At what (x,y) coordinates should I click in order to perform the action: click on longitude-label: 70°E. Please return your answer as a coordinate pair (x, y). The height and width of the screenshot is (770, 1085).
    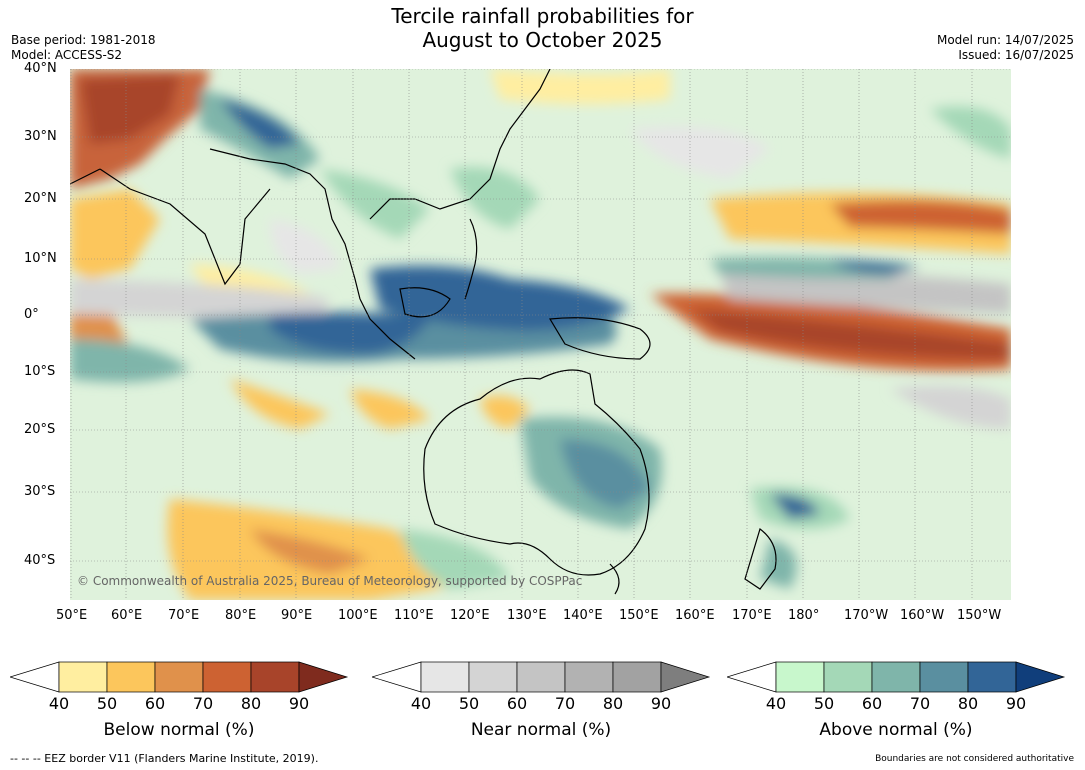
    Looking at the image, I should click on (184, 615).